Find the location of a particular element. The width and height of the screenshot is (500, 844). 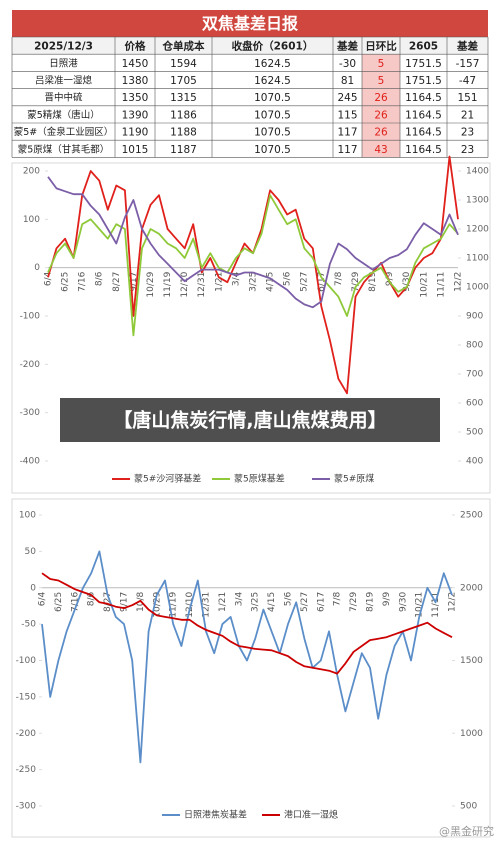

table-header-cell: 2025/12/3 is located at coordinates (63, 47).